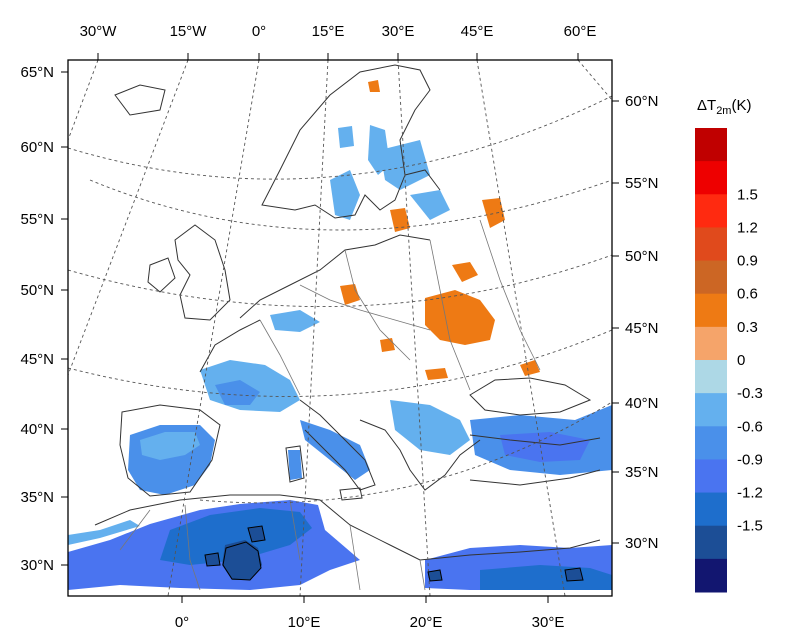  I want to click on left-lat-label: 45°N, so click(37, 359).